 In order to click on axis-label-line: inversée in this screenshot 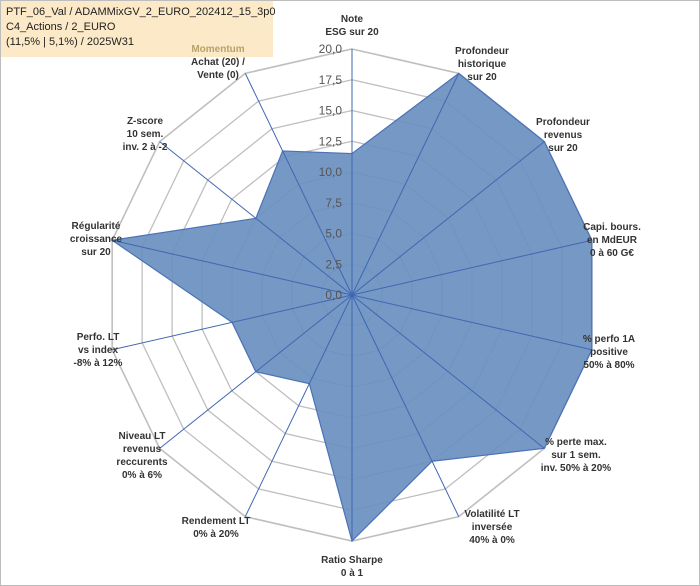, I will do `click(492, 527)`.